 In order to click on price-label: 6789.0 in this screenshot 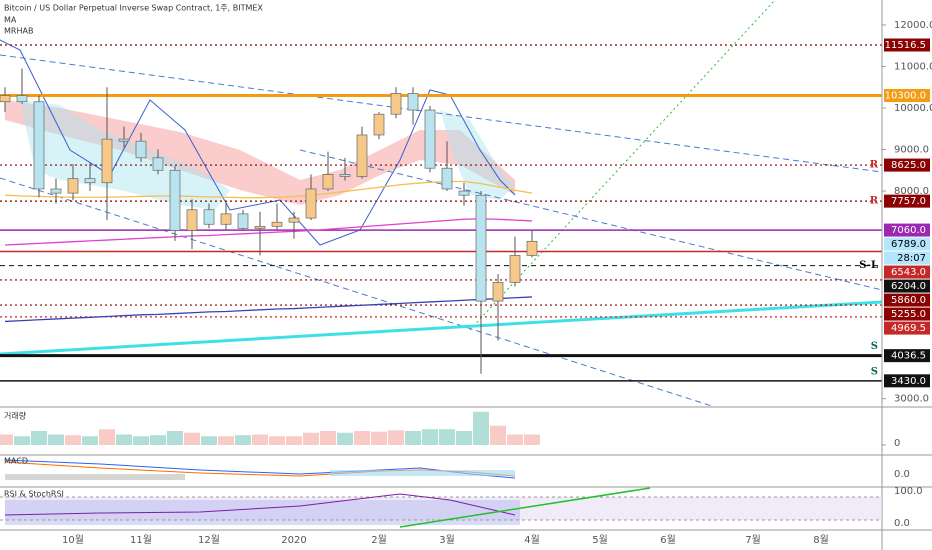, I will do `click(908, 244)`.